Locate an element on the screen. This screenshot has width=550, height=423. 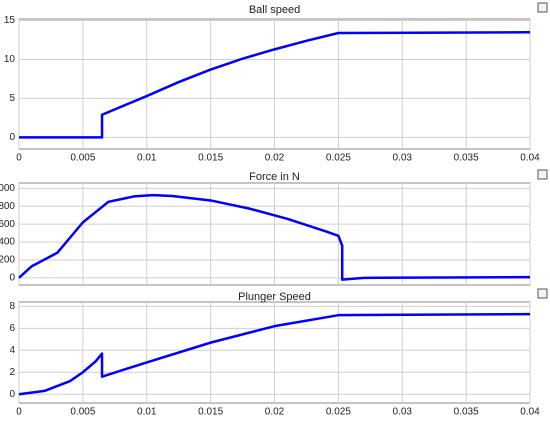
y-tick-label: 400 is located at coordinates (7, 242).